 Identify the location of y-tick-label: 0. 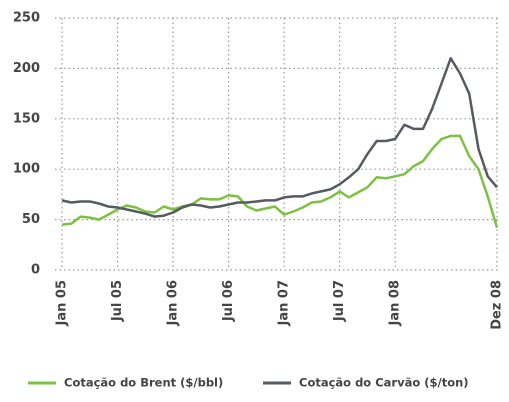
(35, 270).